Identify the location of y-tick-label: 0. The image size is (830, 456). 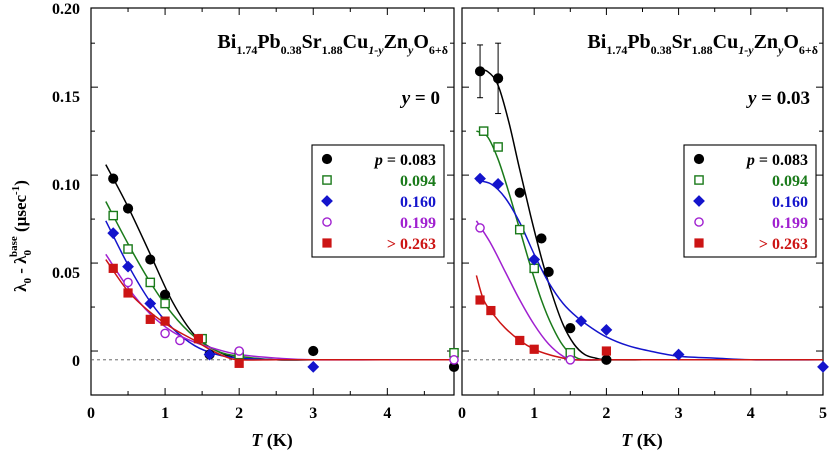
(76, 361).